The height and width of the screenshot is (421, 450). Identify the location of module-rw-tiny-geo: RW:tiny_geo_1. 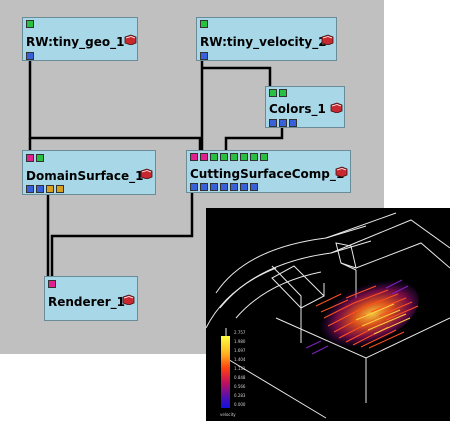
(80, 39).